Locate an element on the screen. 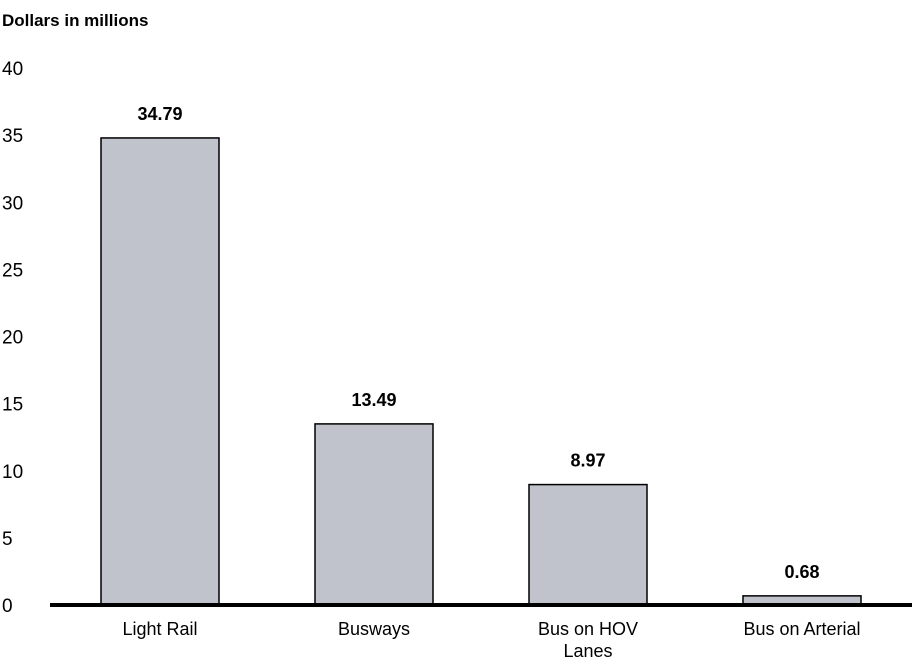 Image resolution: width=916 pixels, height=659 pixels. y-tick-label: 0 is located at coordinates (7, 606).